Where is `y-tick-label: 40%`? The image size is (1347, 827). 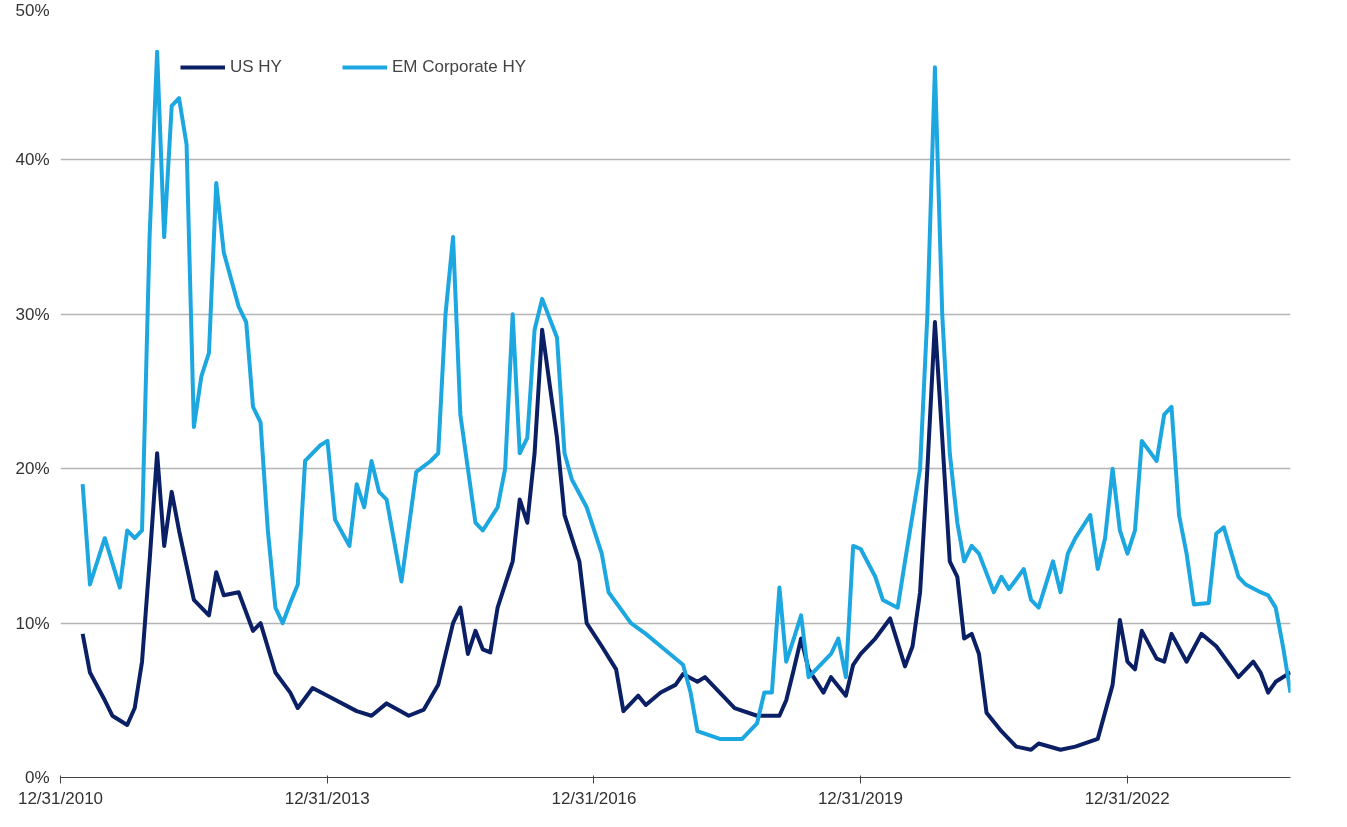 y-tick-label: 40% is located at coordinates (32, 160).